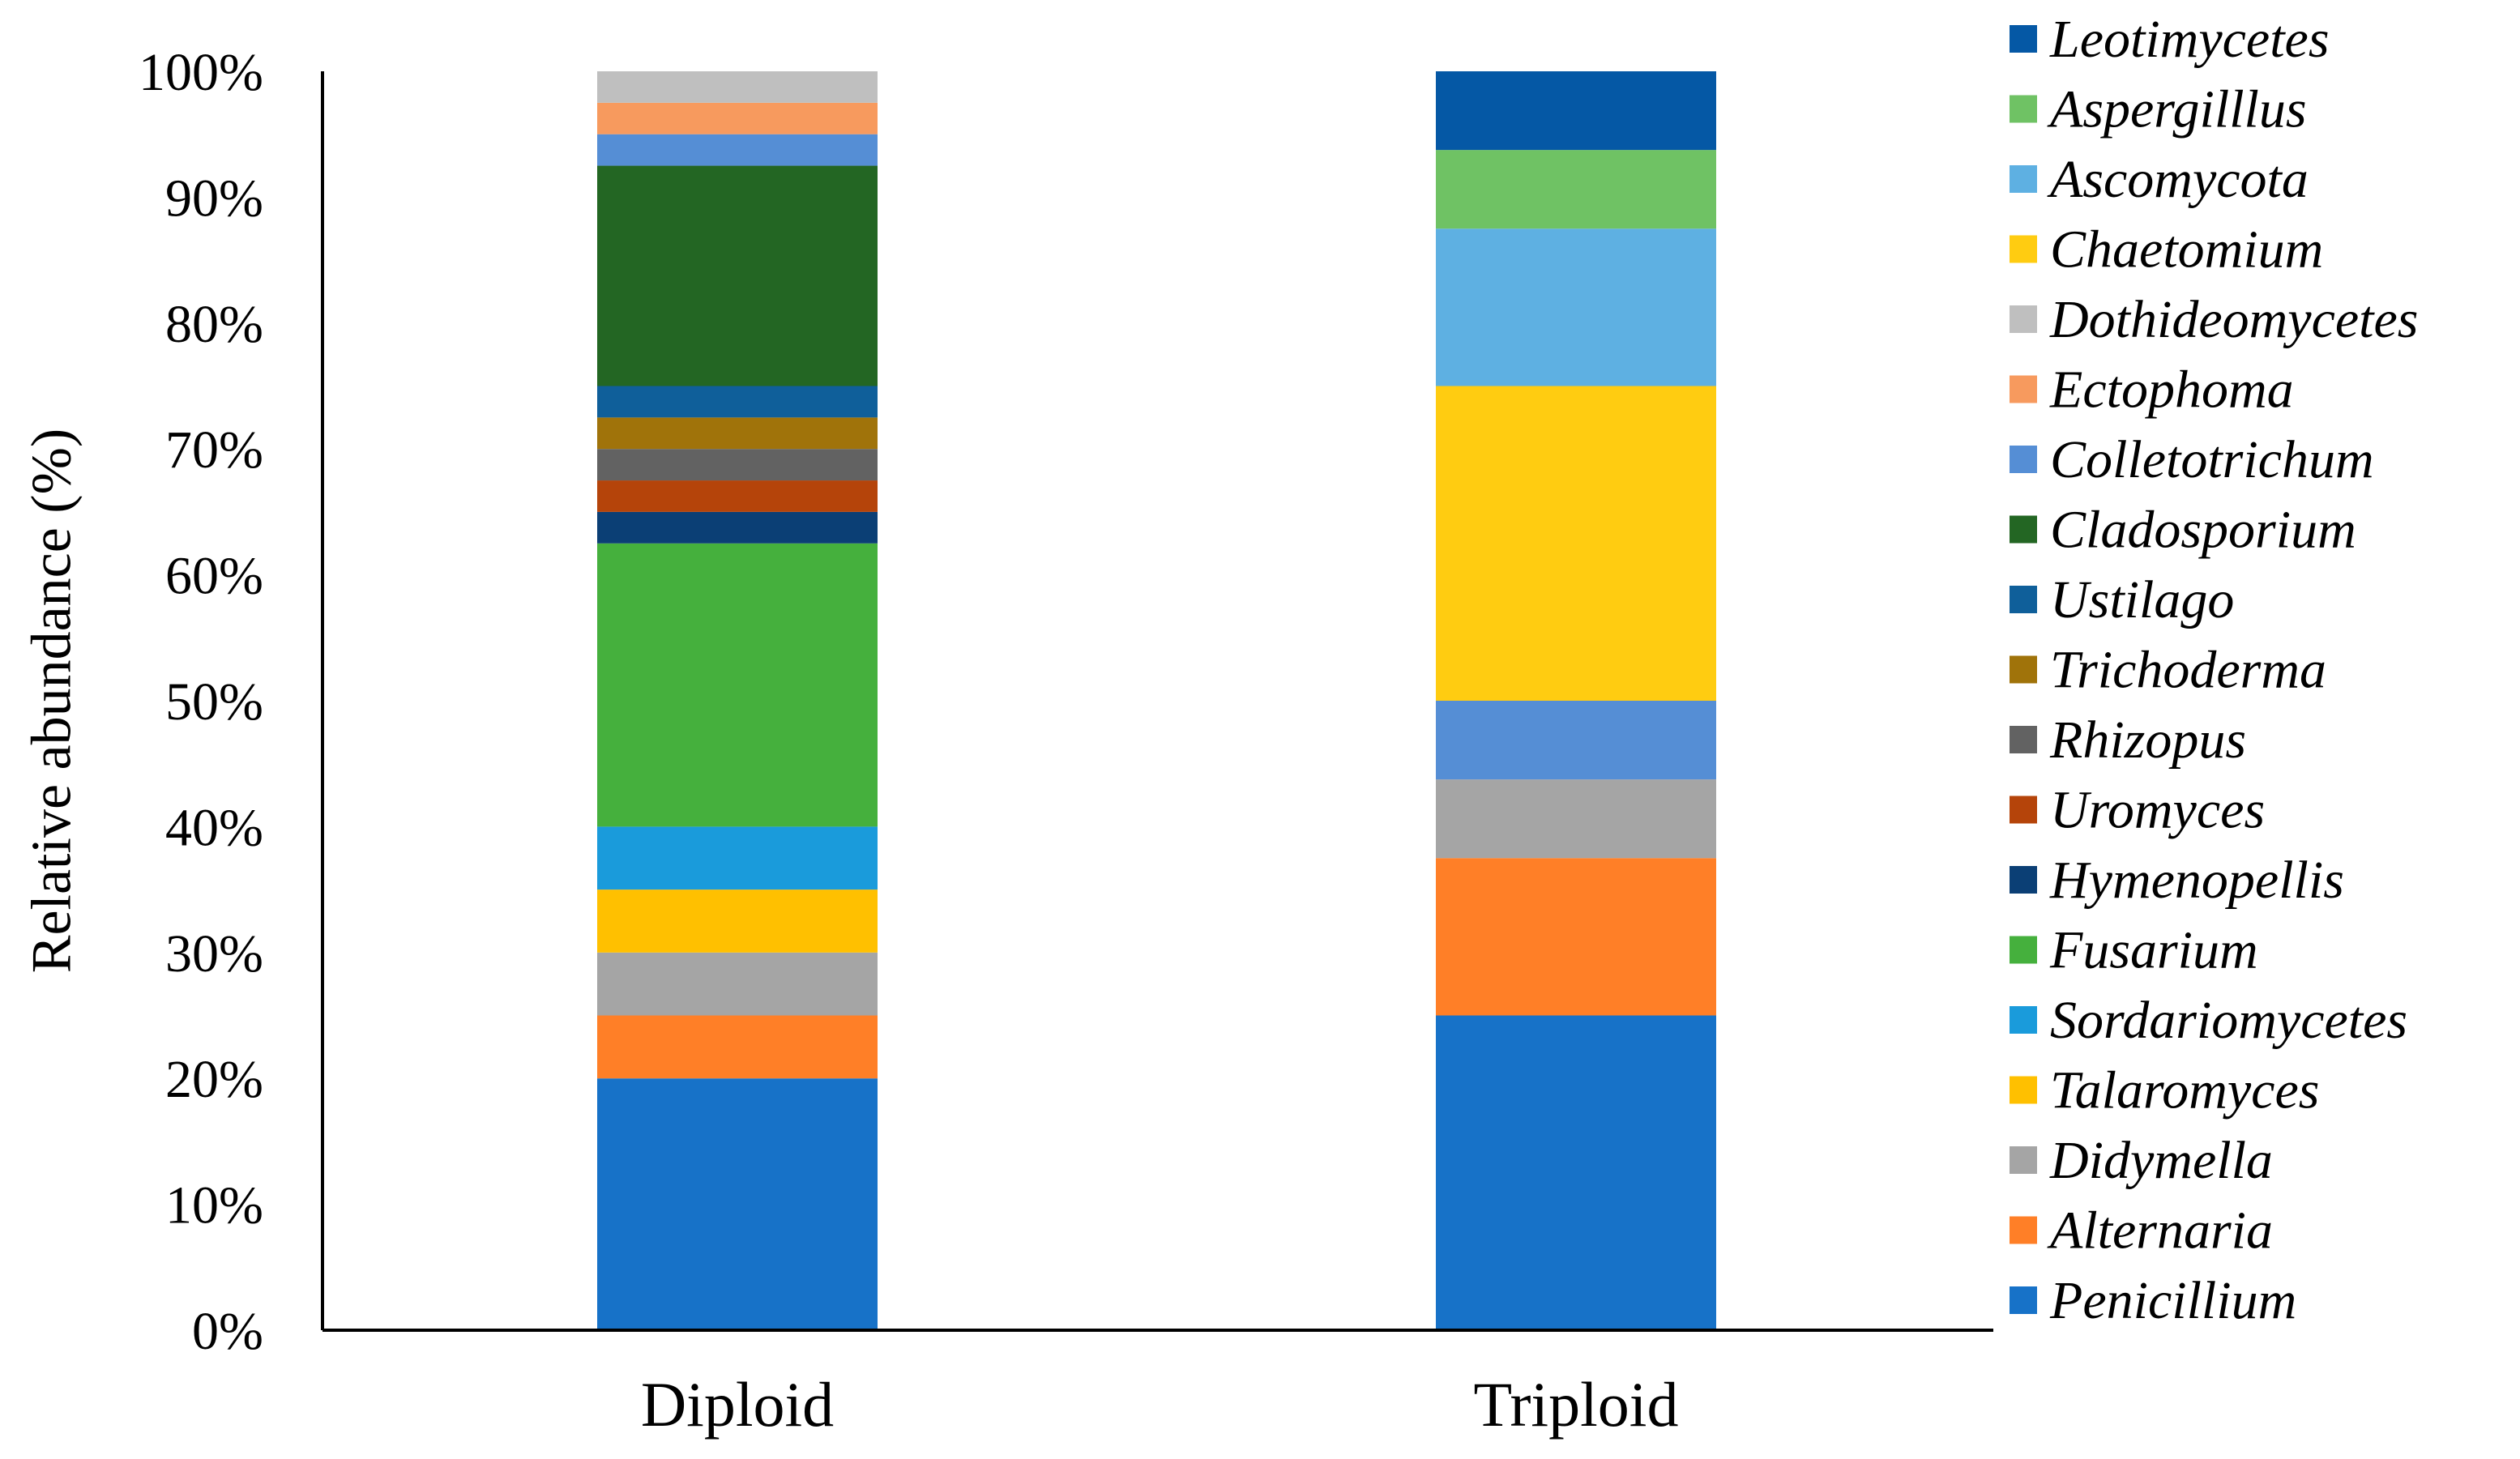 The height and width of the screenshot is (1459, 2520). Describe the element at coordinates (214, 953) in the screenshot. I see `y-tick-label: 30%` at that location.